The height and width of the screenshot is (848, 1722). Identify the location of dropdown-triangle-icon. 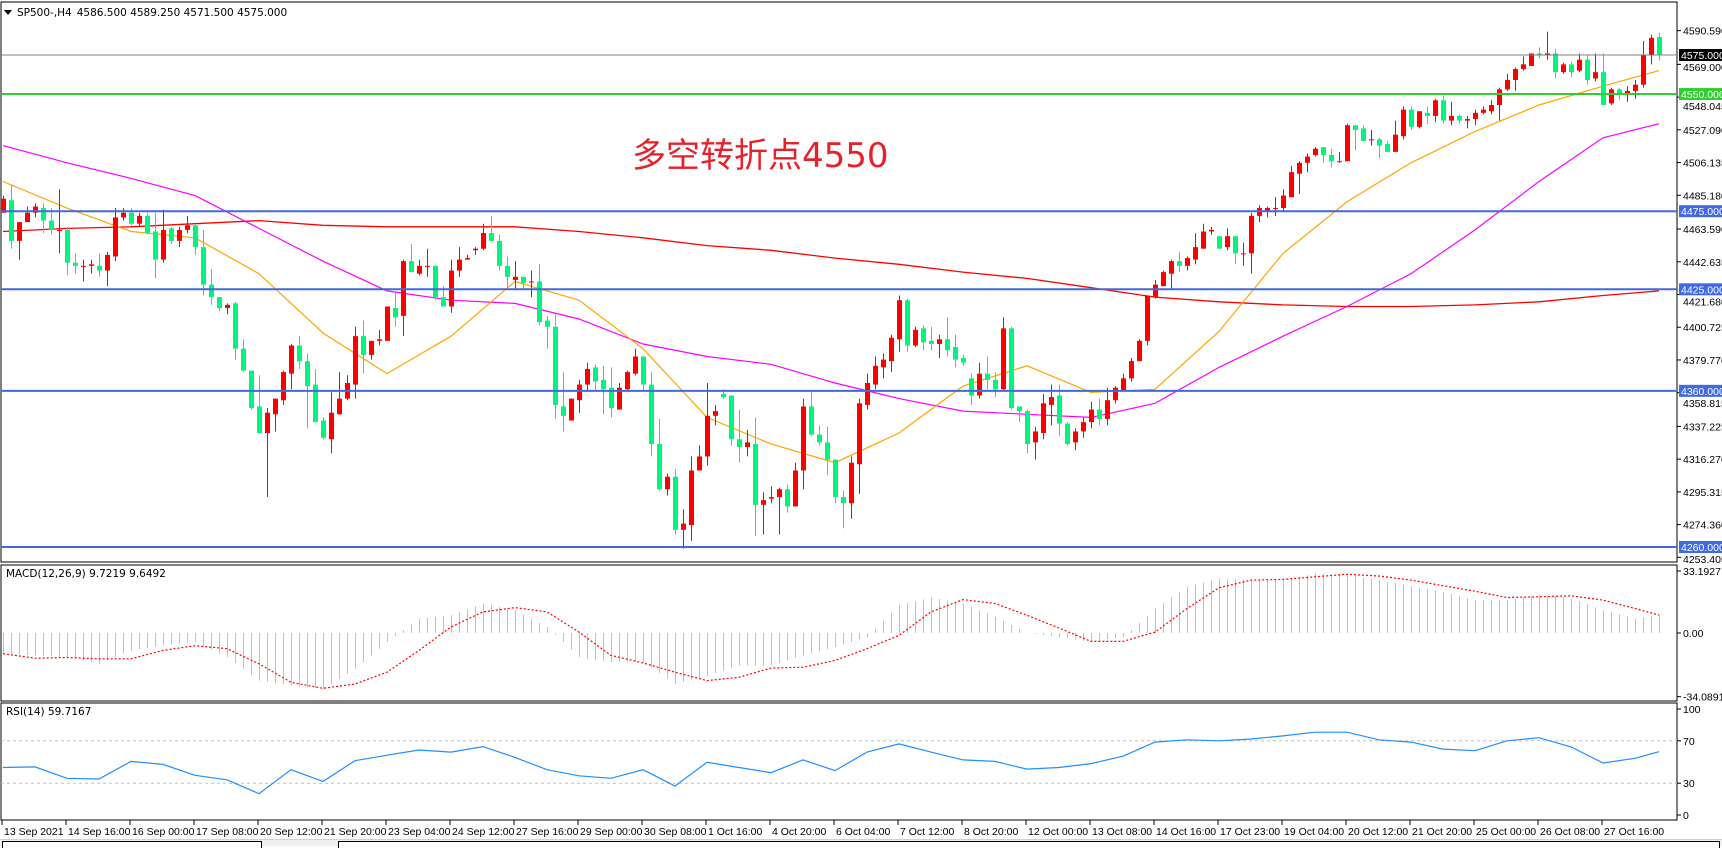
(8, 13).